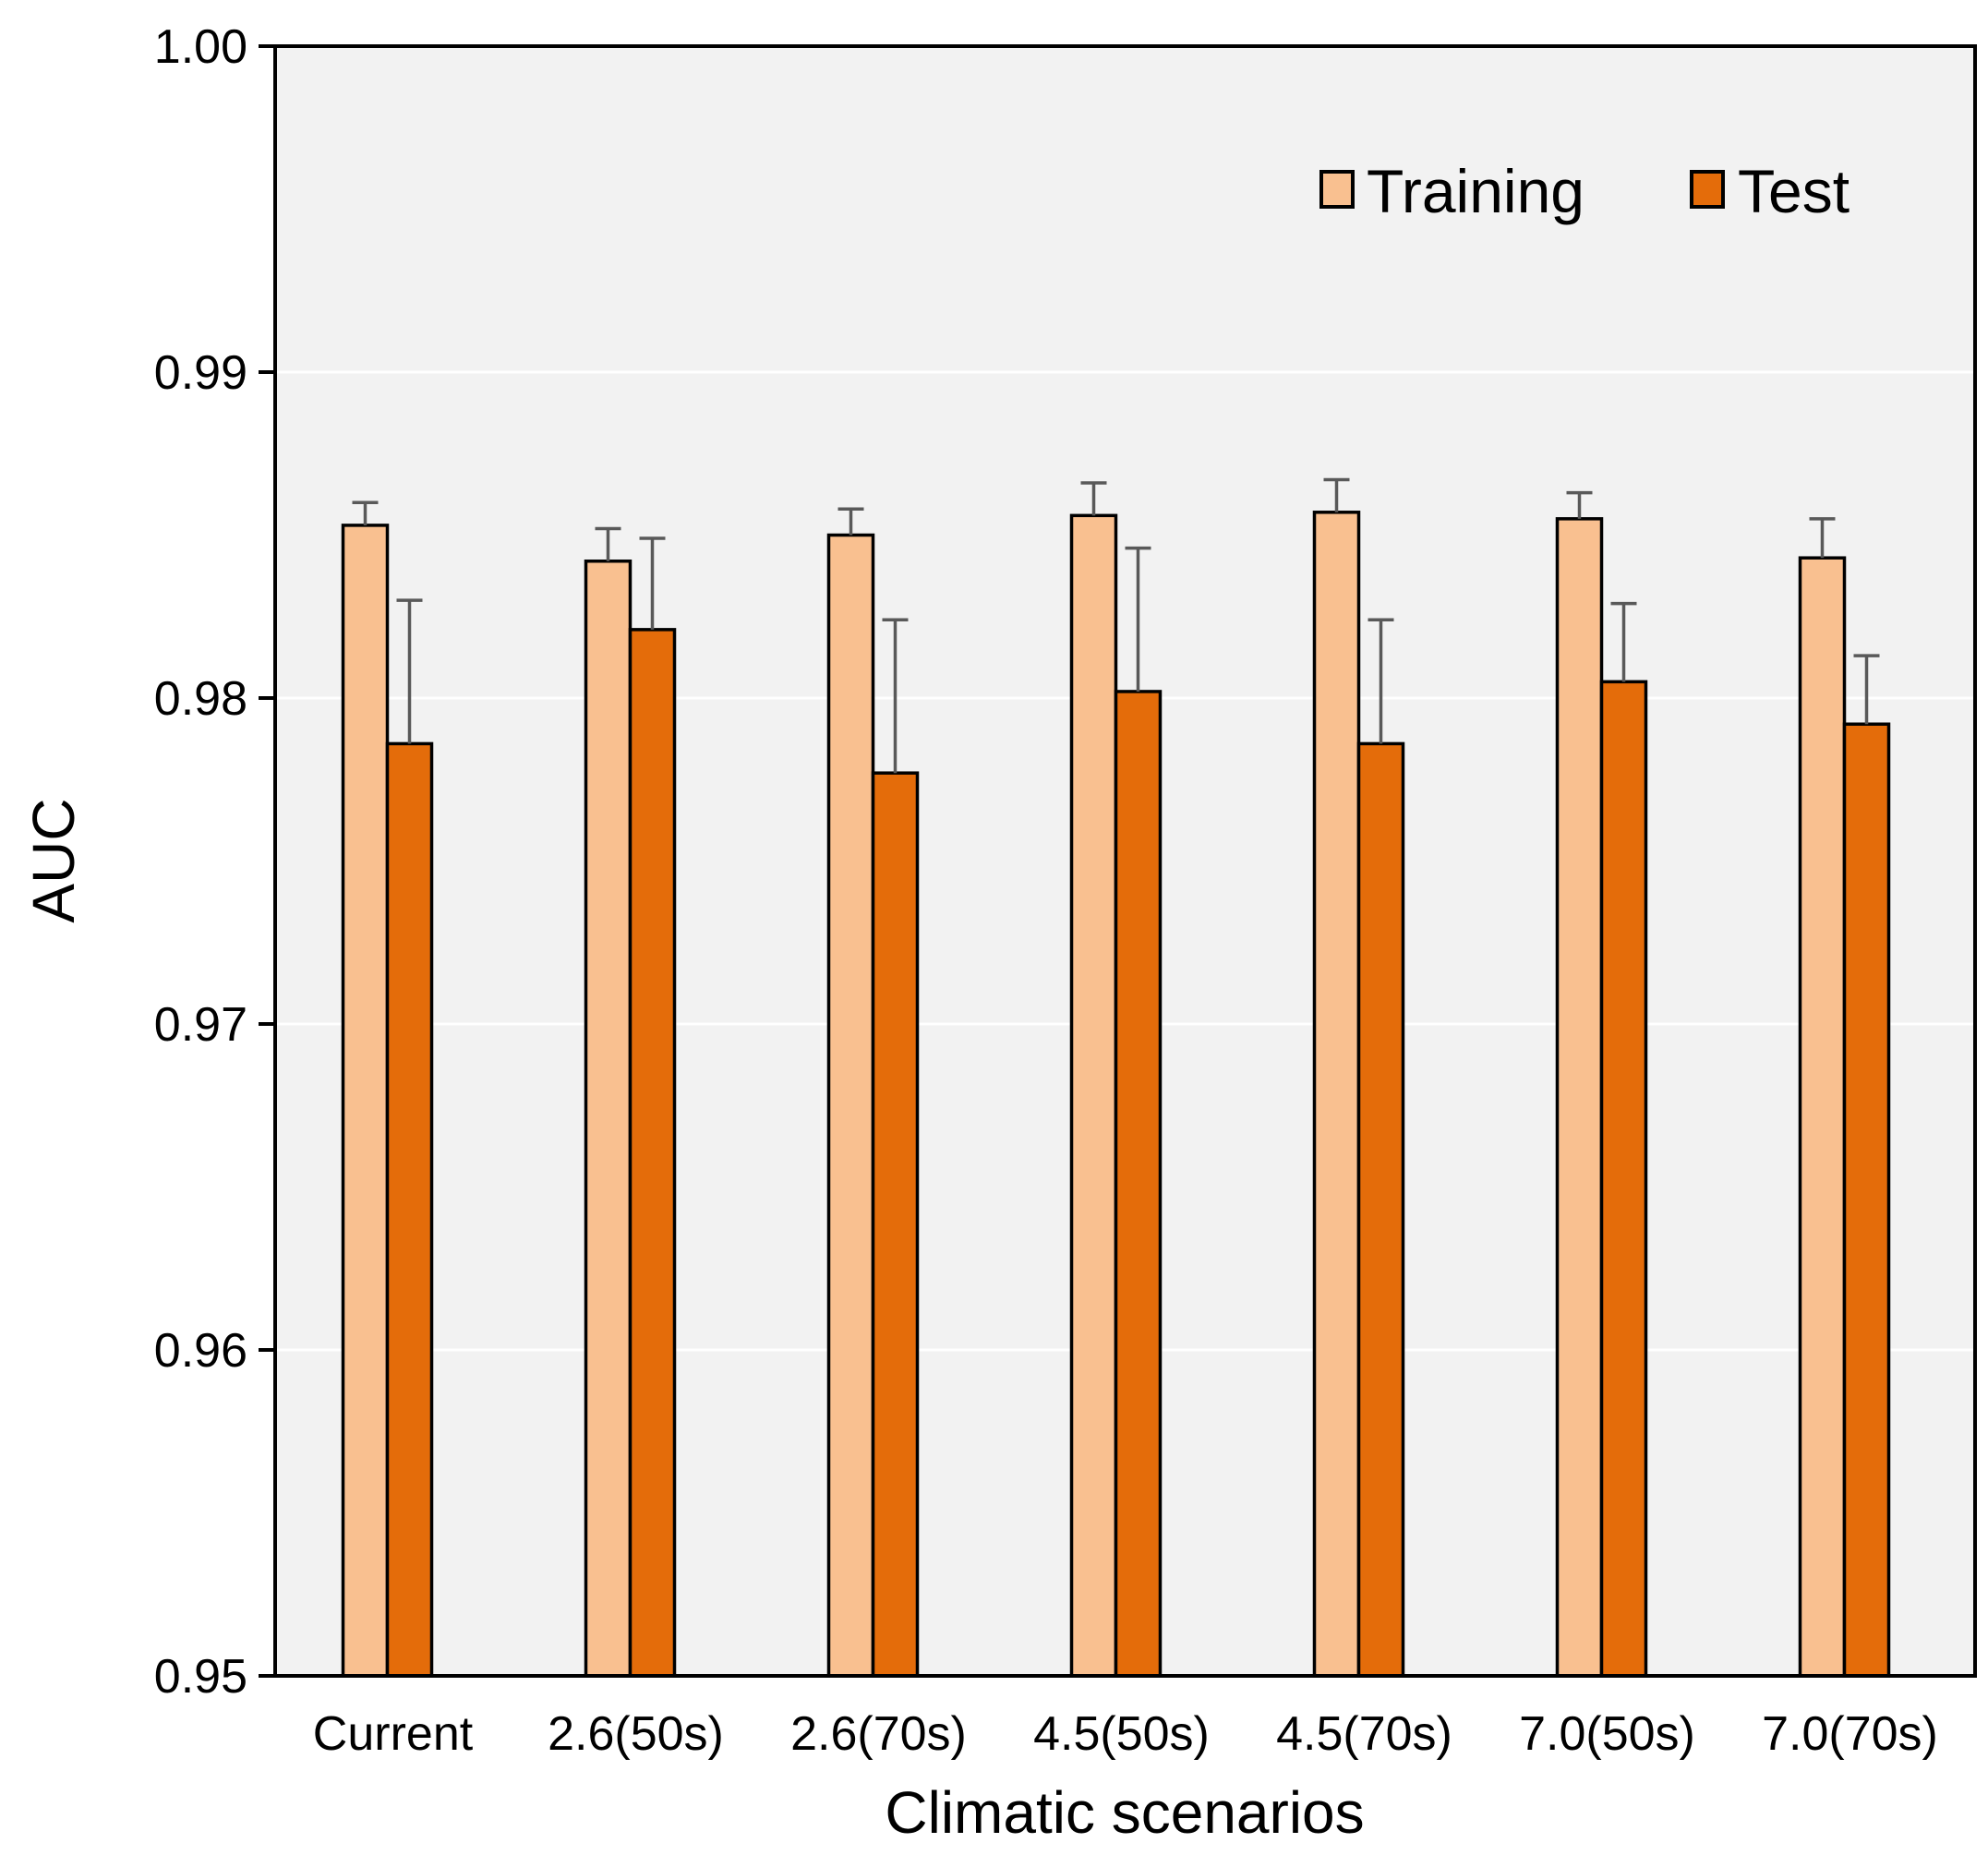  What do you see at coordinates (200, 699) in the screenshot?
I see `y-tick-label: 0.98` at bounding box center [200, 699].